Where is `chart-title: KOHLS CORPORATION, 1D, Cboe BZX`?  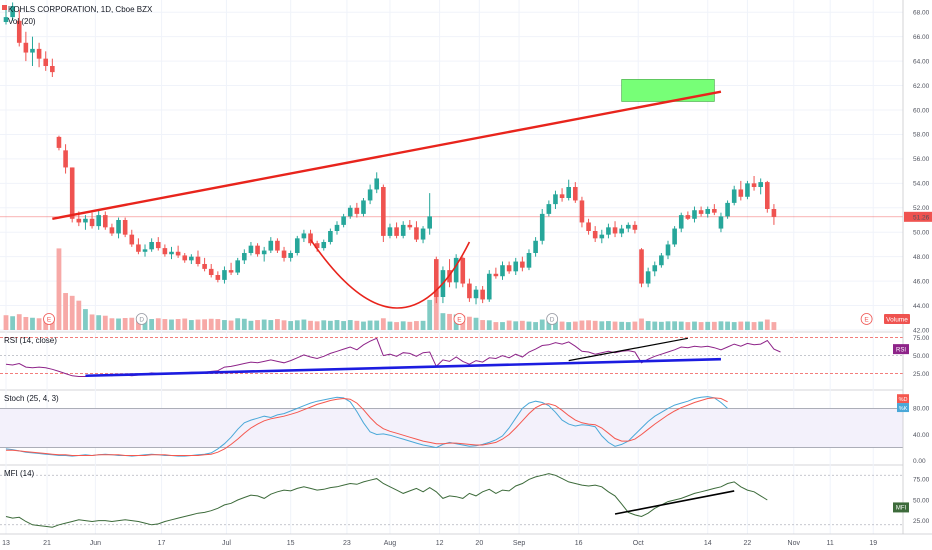 chart-title: KOHLS CORPORATION, 1D, Cboe BZX is located at coordinates (80, 9).